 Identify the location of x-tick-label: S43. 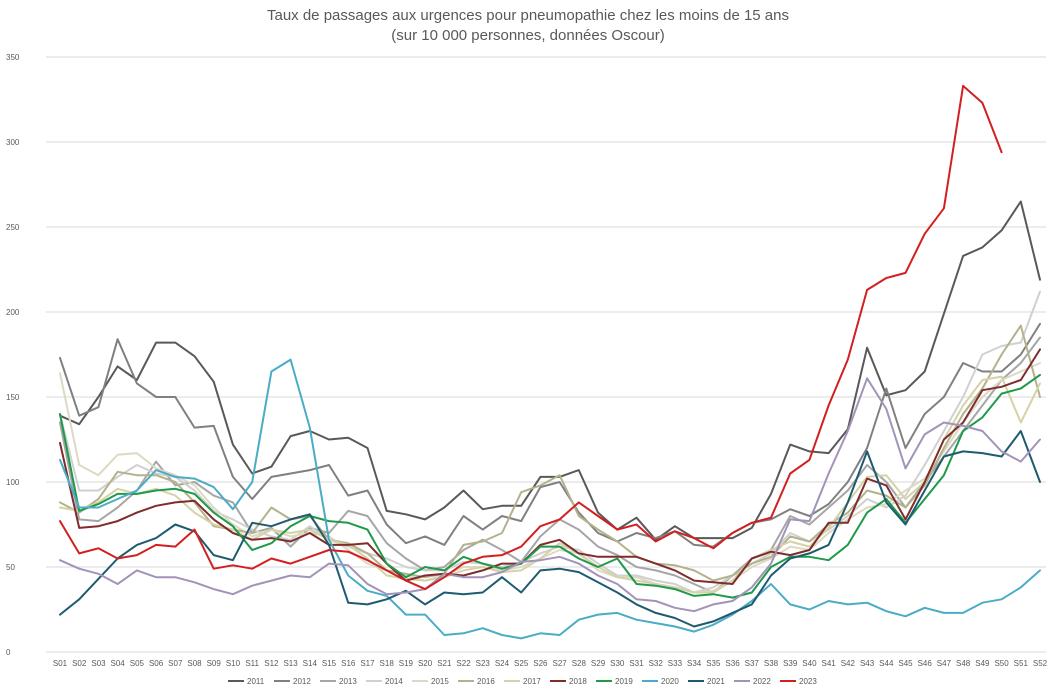
(867, 663).